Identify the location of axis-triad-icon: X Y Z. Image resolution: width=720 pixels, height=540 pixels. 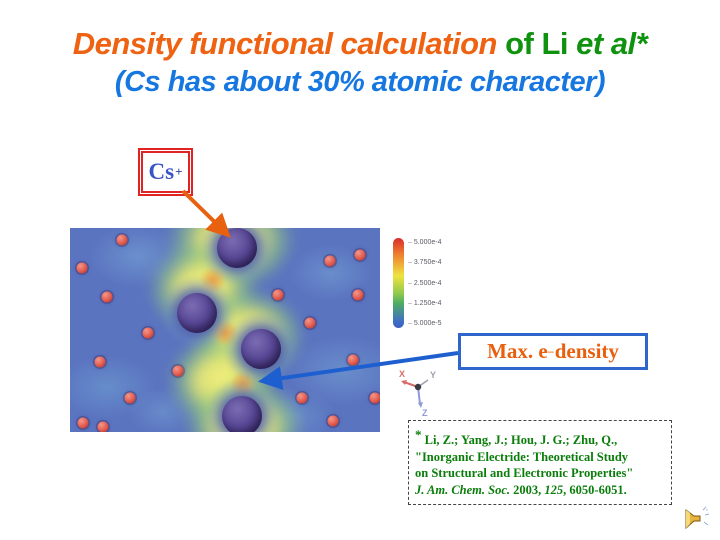
(417, 393).